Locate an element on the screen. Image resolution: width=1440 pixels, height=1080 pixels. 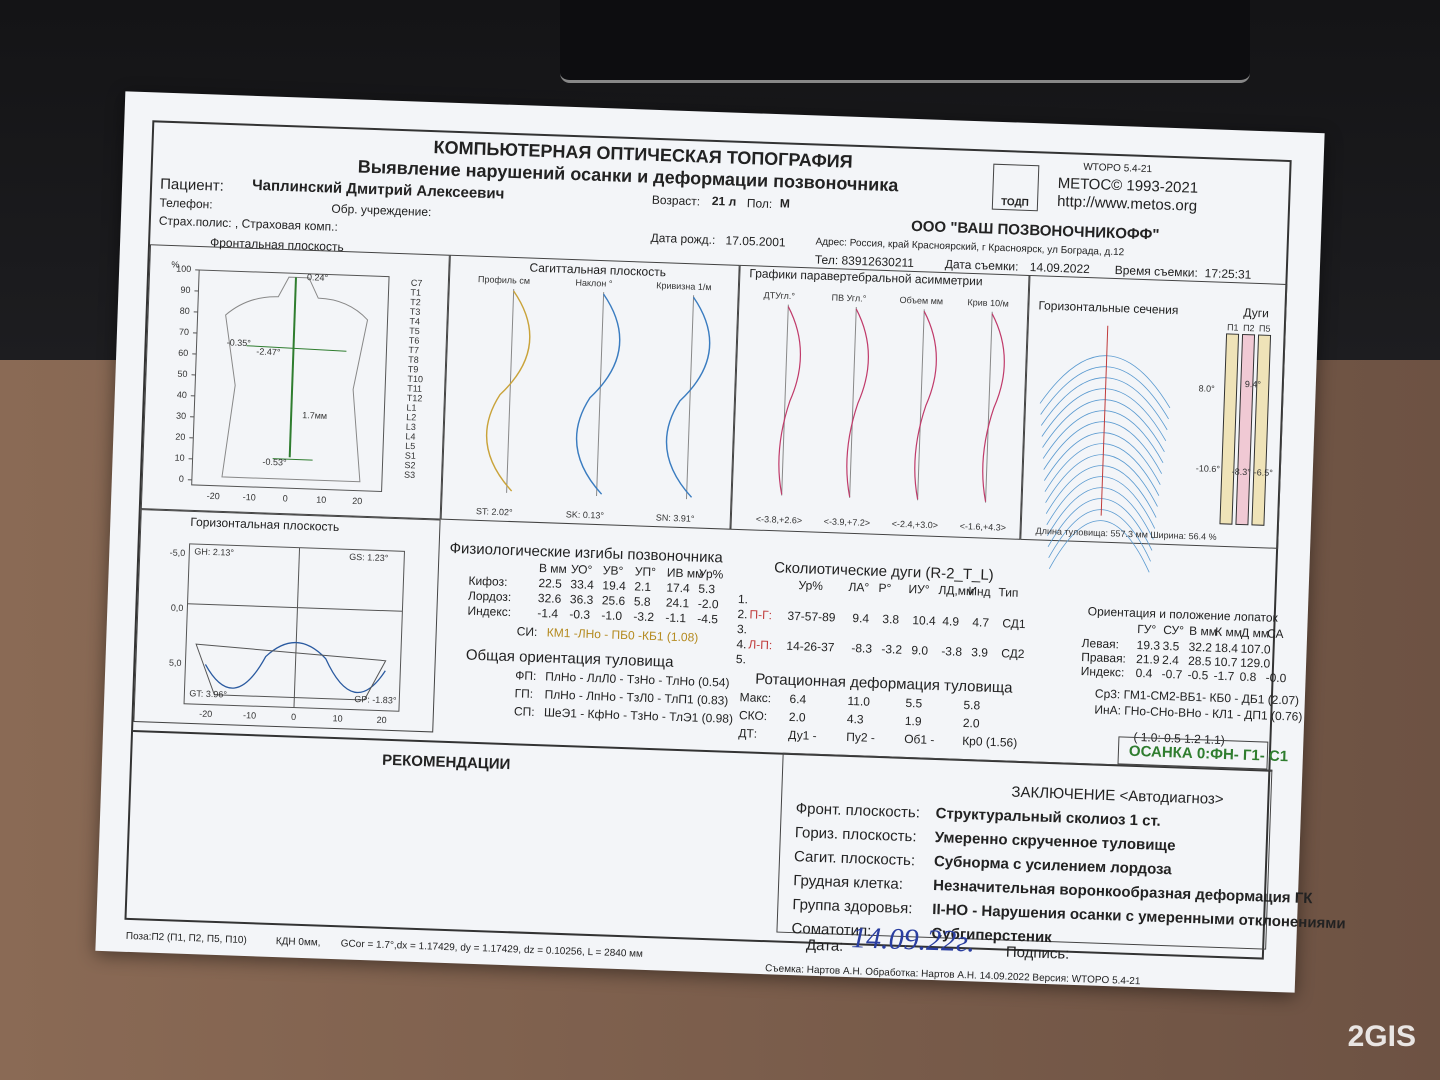
y-tick-label: -5,0 is located at coordinates (178, 553).